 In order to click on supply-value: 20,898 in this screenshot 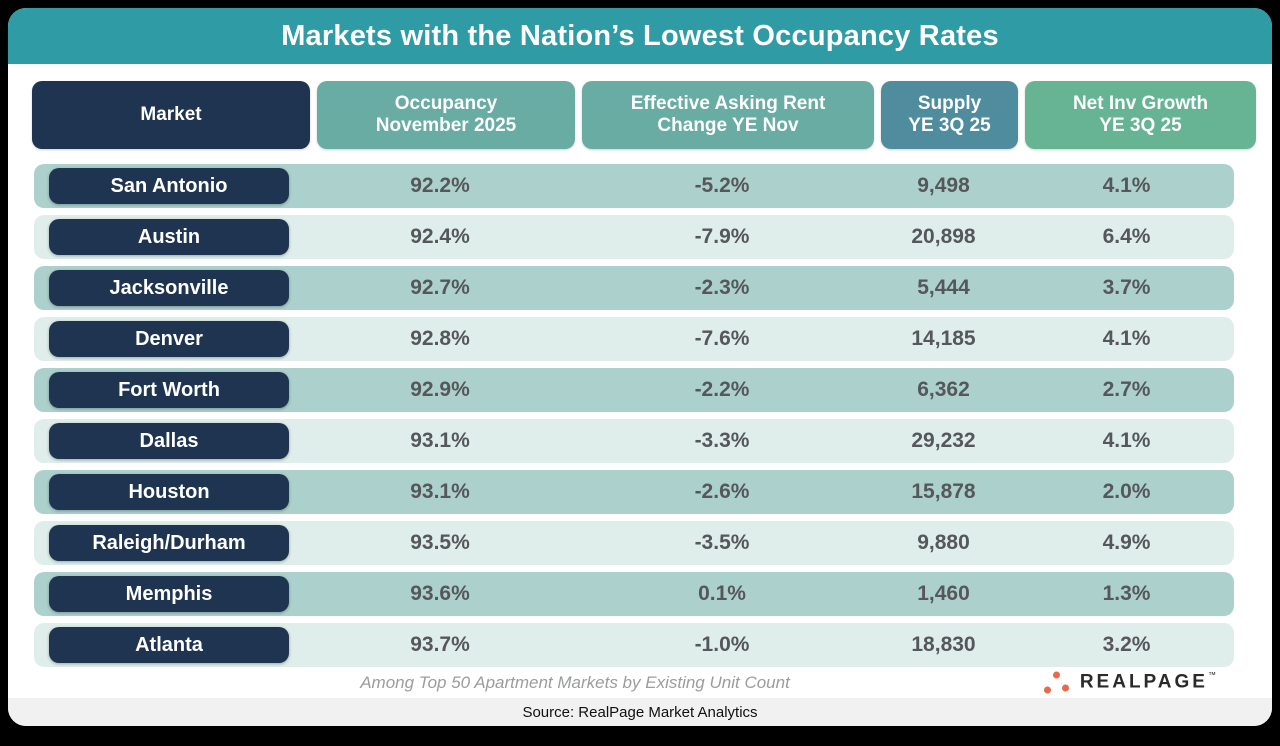, I will do `click(943, 236)`.